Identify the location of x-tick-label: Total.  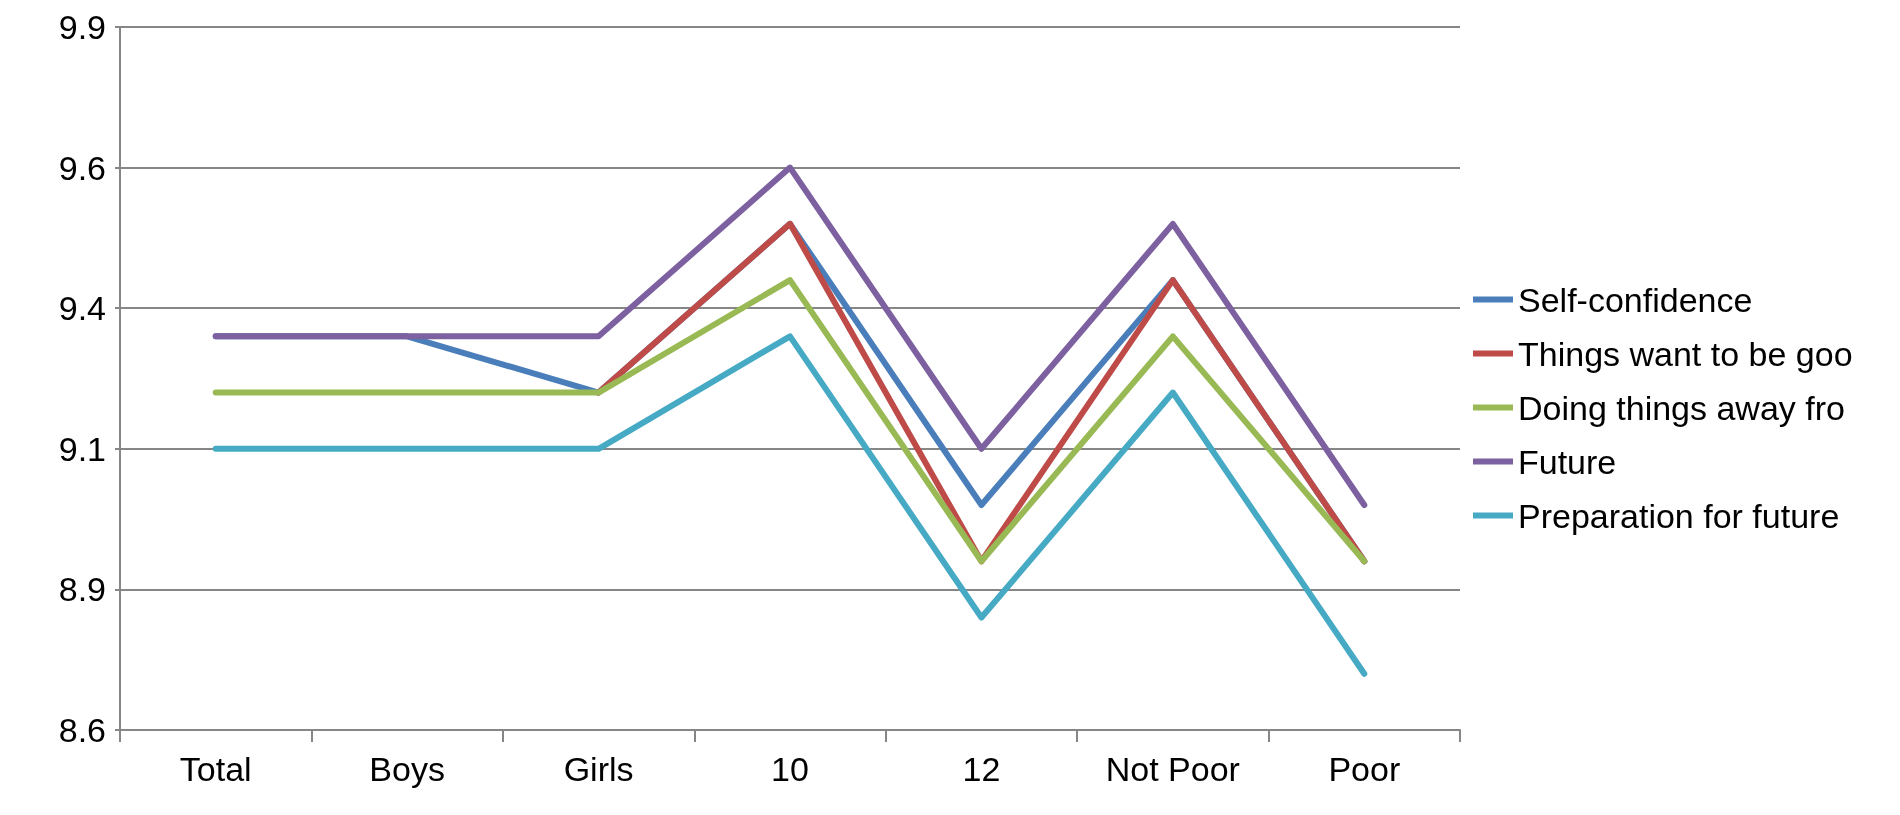
(215, 769).